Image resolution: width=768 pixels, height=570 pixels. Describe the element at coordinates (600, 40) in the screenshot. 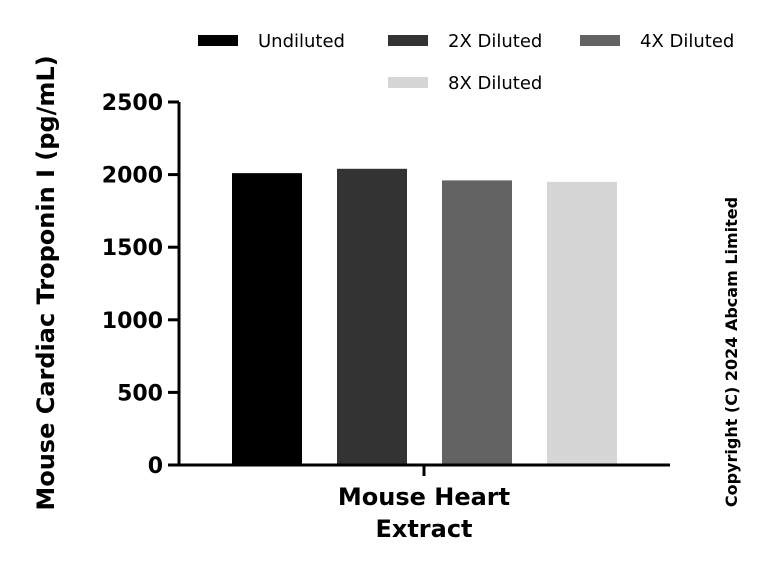

I see `legend-swatch-4x-diluted` at that location.